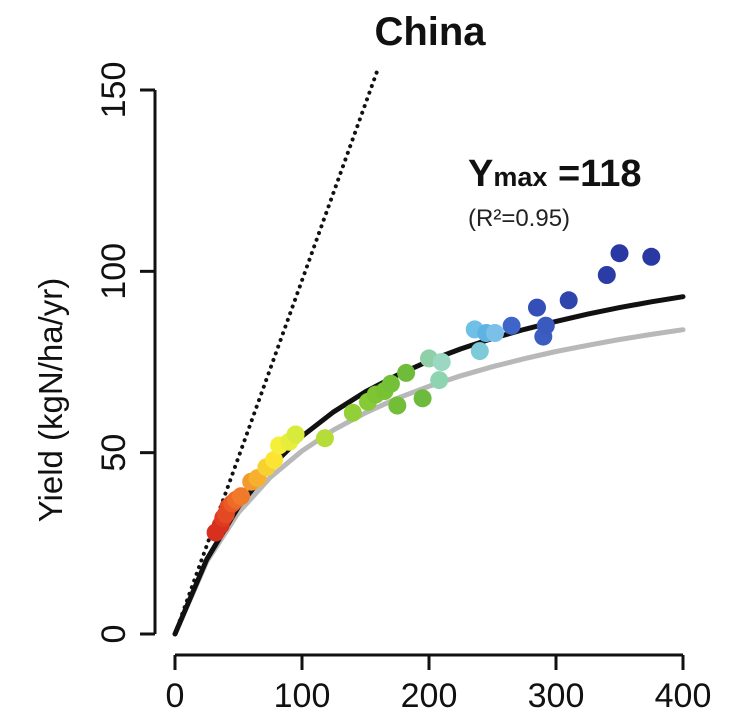  What do you see at coordinates (430, 32) in the screenshot?
I see `chart-title: China` at bounding box center [430, 32].